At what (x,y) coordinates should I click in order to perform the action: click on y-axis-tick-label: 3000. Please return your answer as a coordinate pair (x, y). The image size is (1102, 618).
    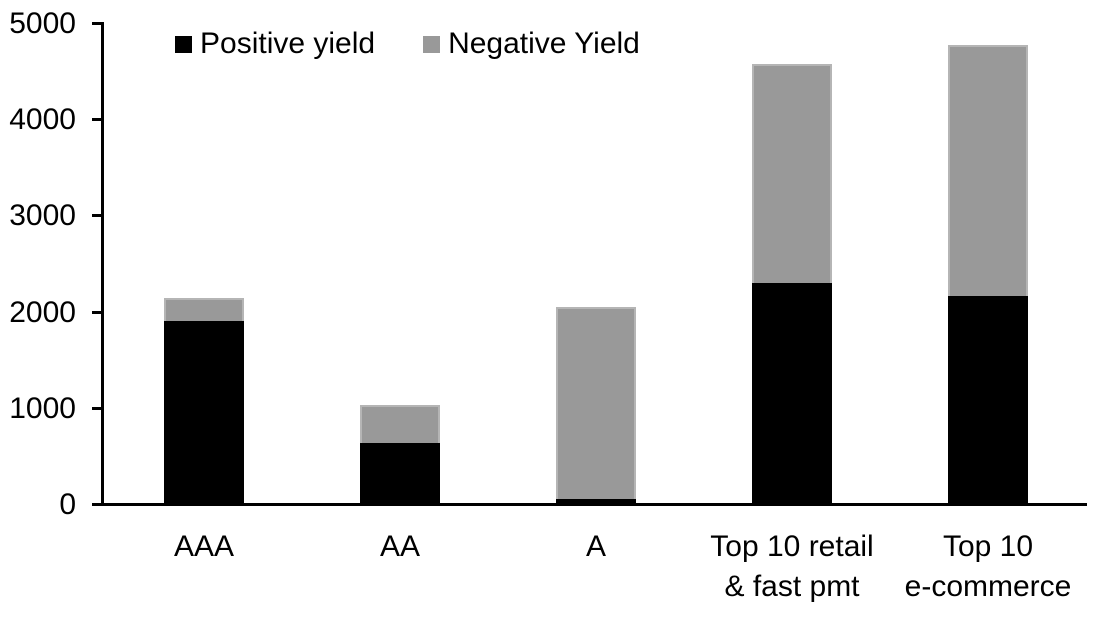
    Looking at the image, I should click on (42, 215).